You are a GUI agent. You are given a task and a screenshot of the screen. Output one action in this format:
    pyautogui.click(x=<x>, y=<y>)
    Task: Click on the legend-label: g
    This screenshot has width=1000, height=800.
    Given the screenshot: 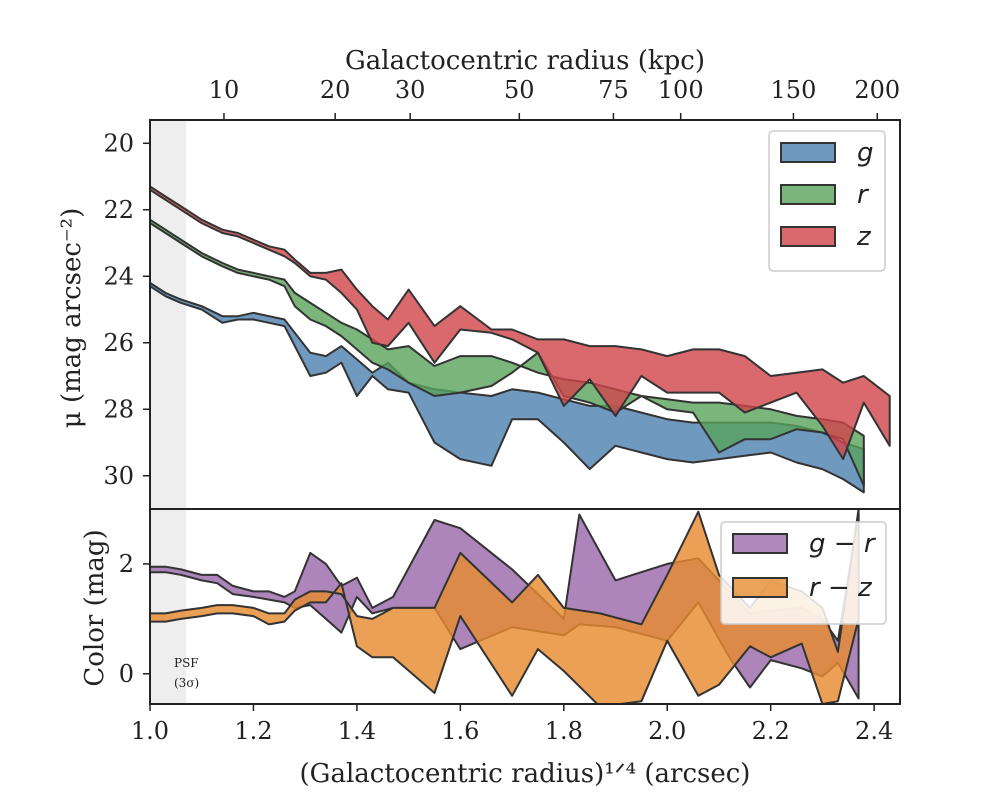 What is the action you would take?
    pyautogui.click(x=865, y=153)
    